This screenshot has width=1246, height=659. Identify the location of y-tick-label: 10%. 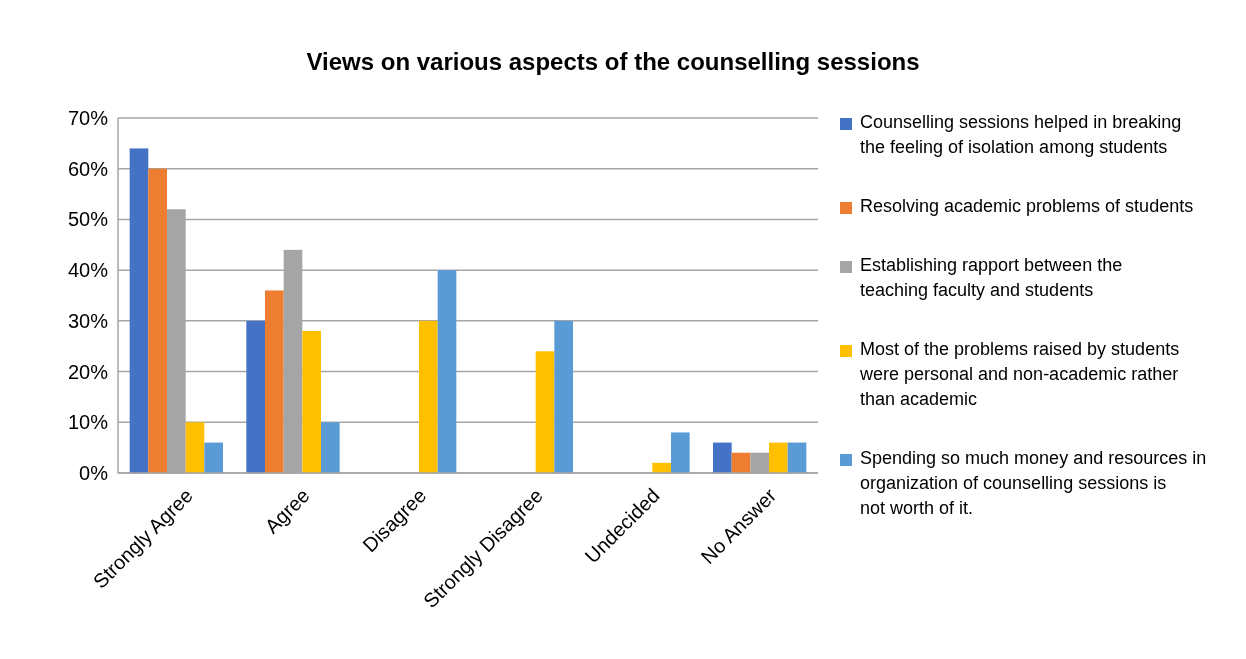
(88, 422).